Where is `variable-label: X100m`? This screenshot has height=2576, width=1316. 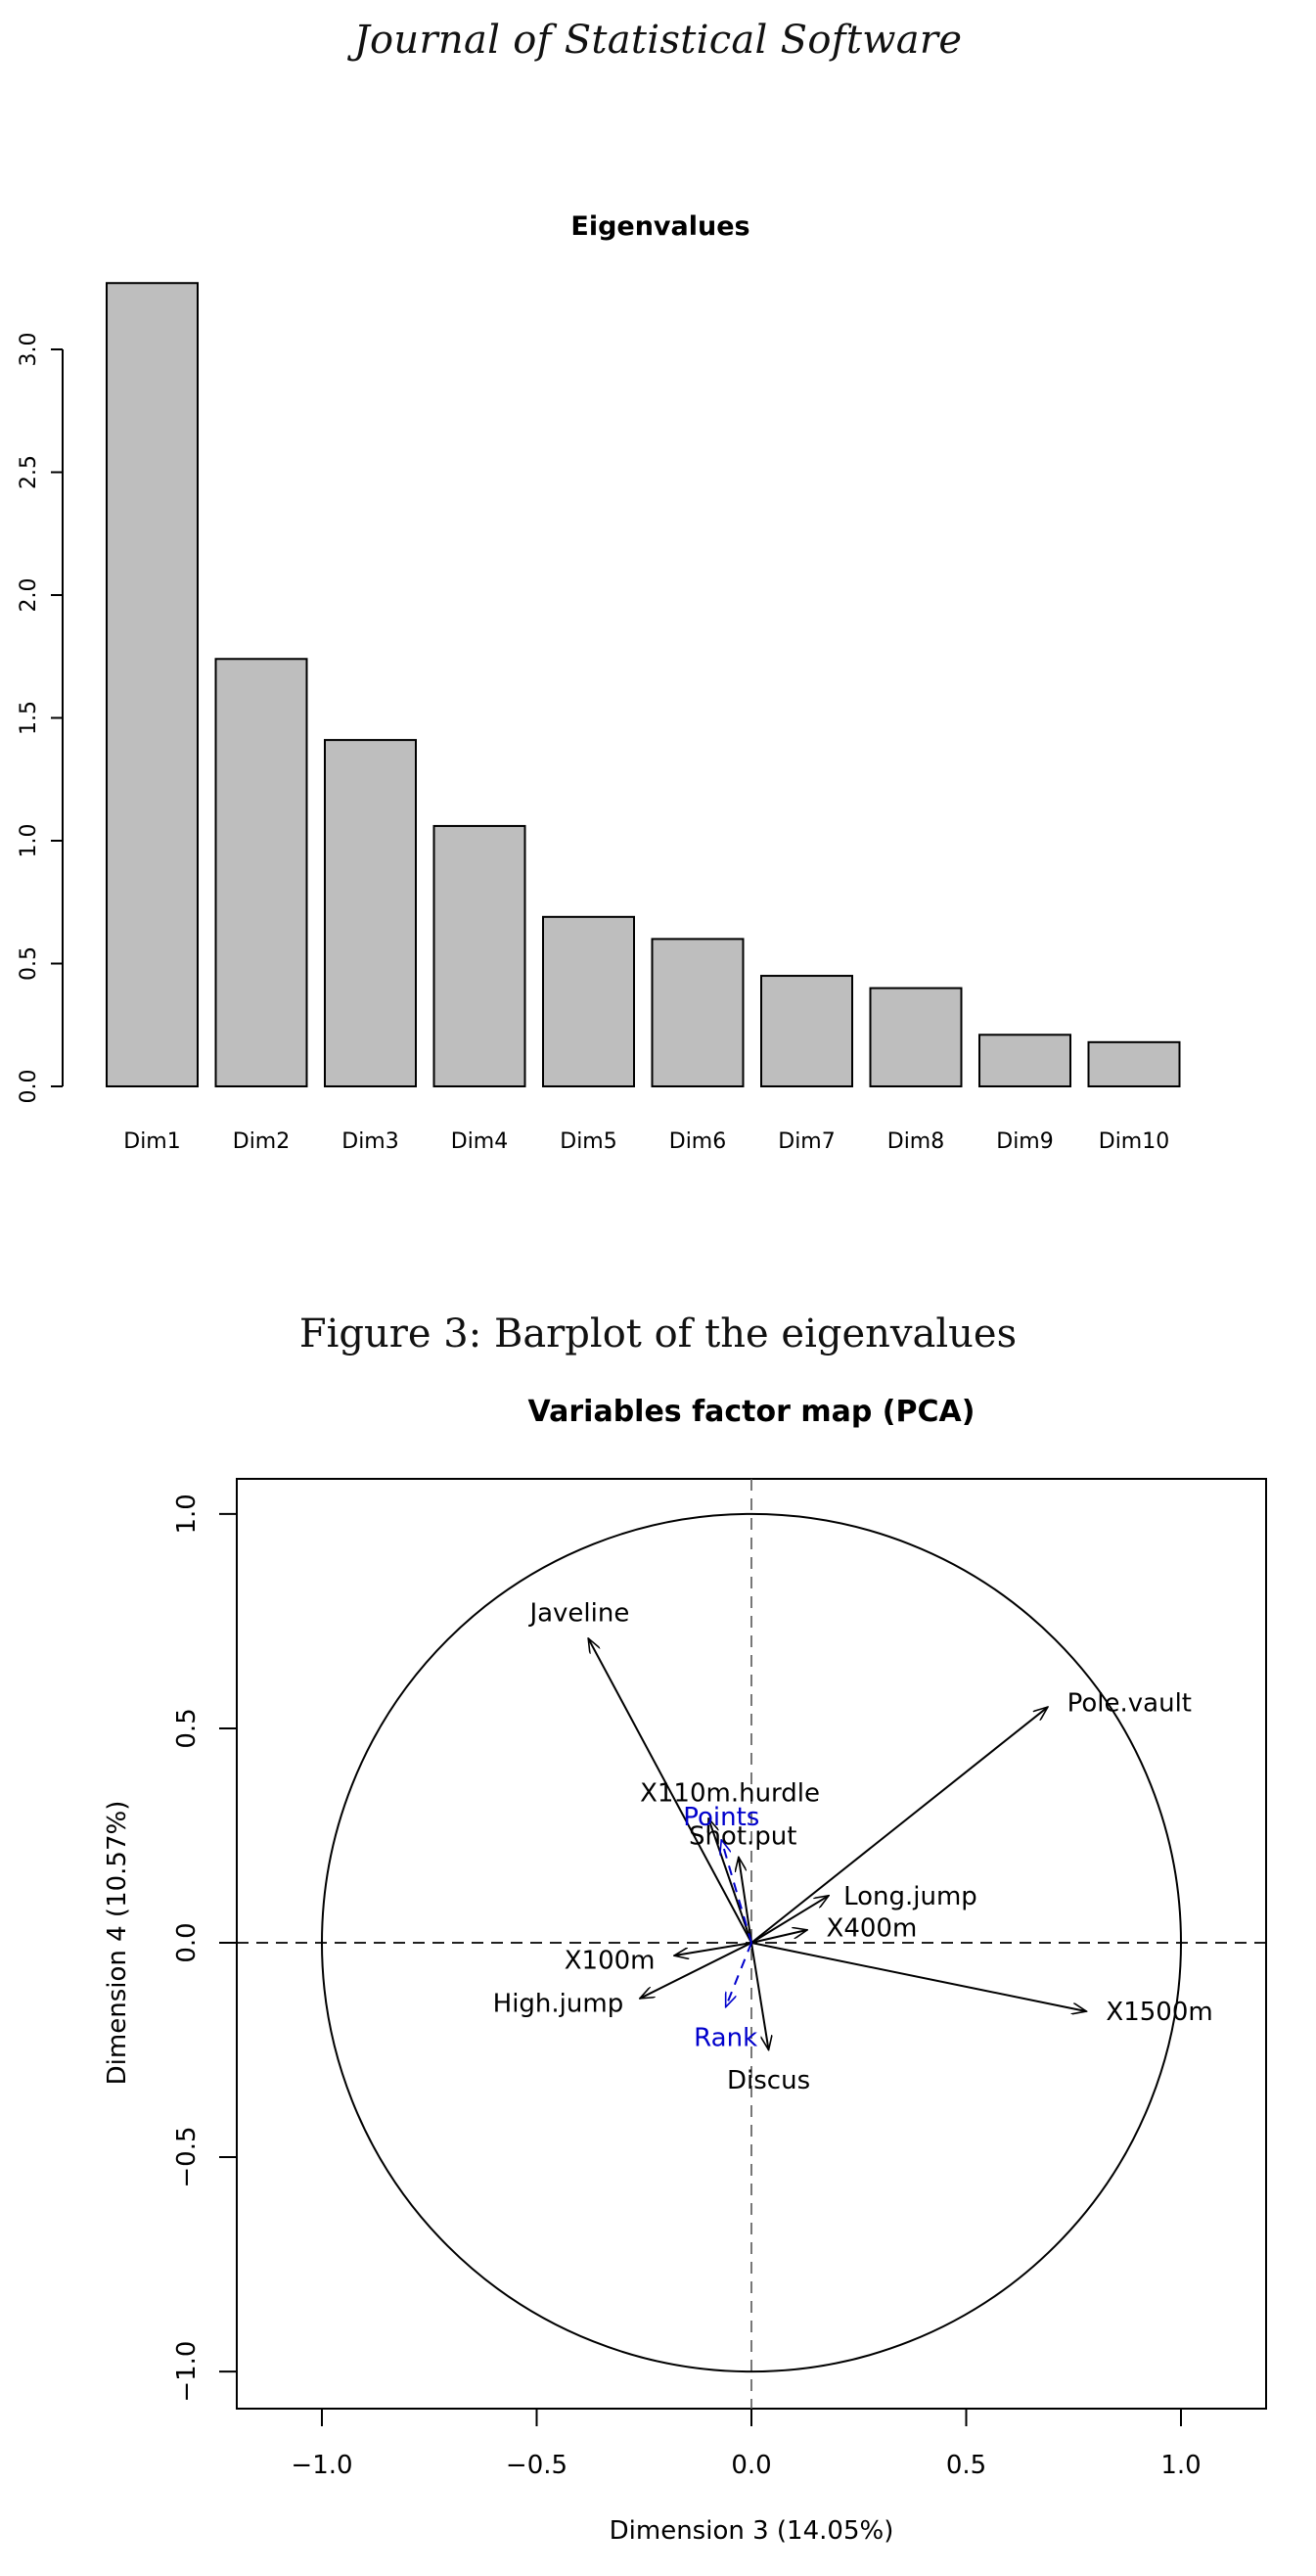
variable-label: X100m is located at coordinates (610, 1961).